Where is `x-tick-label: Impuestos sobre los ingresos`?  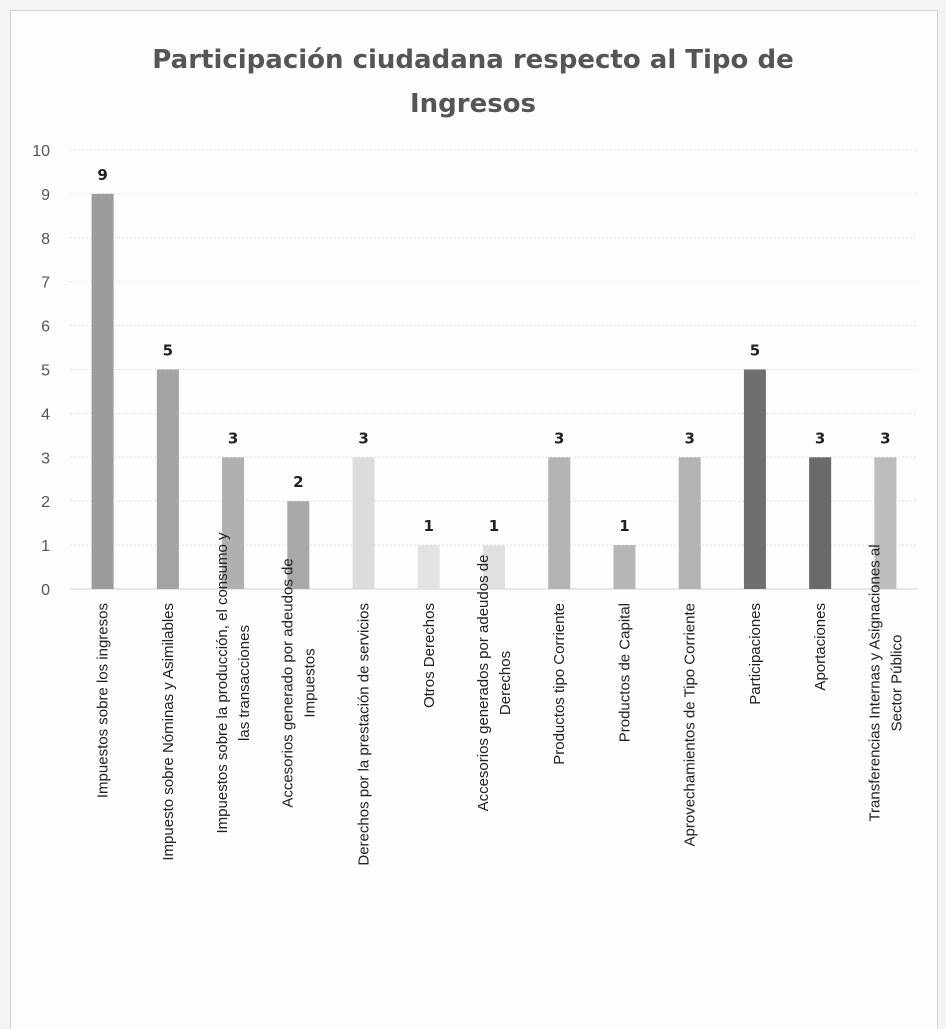 x-tick-label: Impuestos sobre los ingresos is located at coordinates (103, 700).